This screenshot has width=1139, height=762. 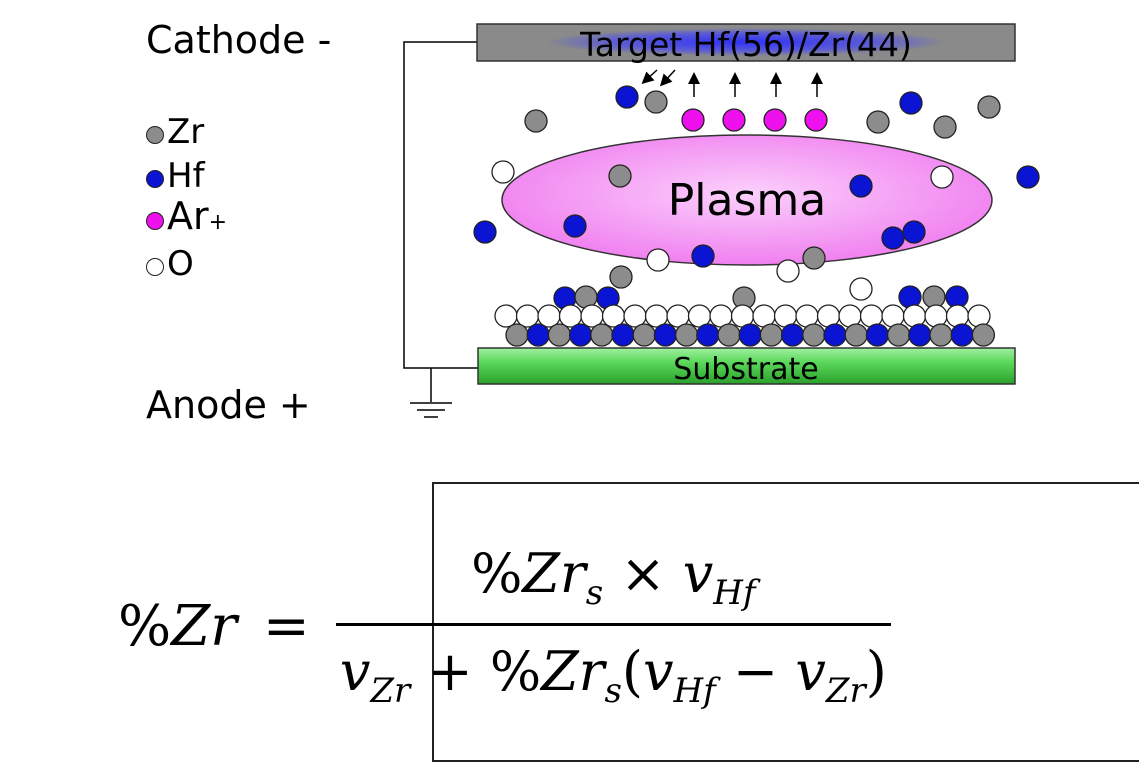 I want to click on den-close-paren: ), so click(x=876, y=671).